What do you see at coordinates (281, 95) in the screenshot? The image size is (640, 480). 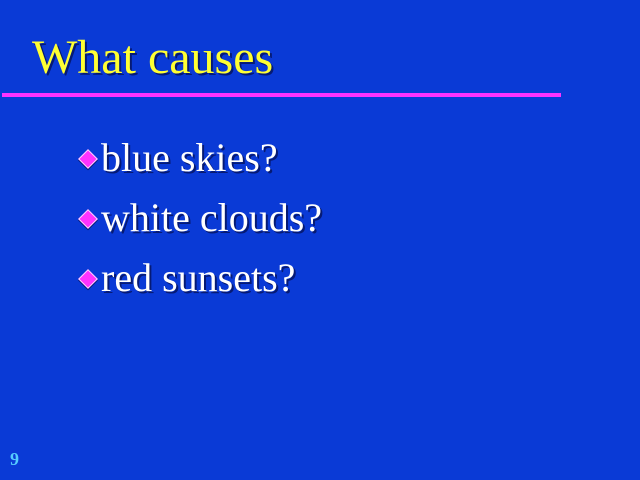 I see `title-divider` at bounding box center [281, 95].